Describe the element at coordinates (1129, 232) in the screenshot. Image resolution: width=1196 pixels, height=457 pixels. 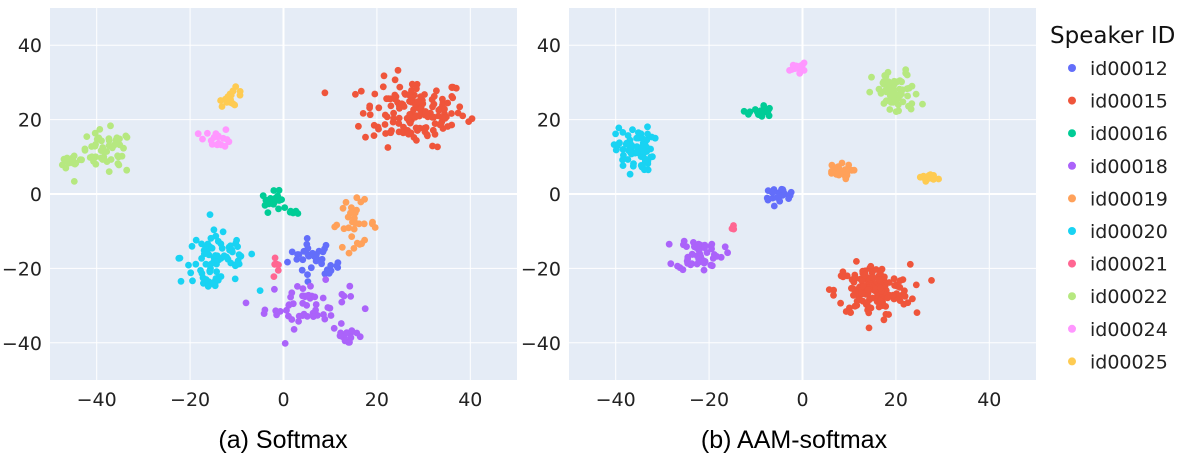
I see `legend-label-id00020: id00020` at that location.